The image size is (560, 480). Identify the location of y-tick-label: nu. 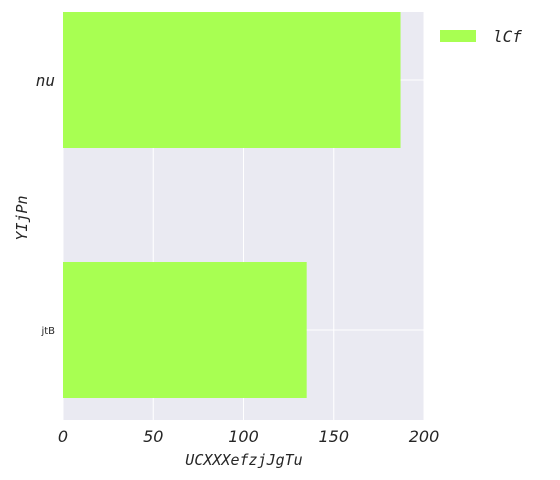
(45, 80).